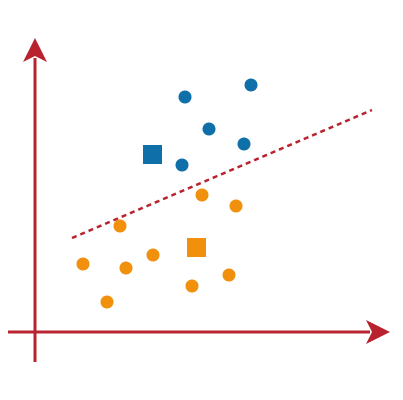  I want to click on orange-class, so click(159, 248).